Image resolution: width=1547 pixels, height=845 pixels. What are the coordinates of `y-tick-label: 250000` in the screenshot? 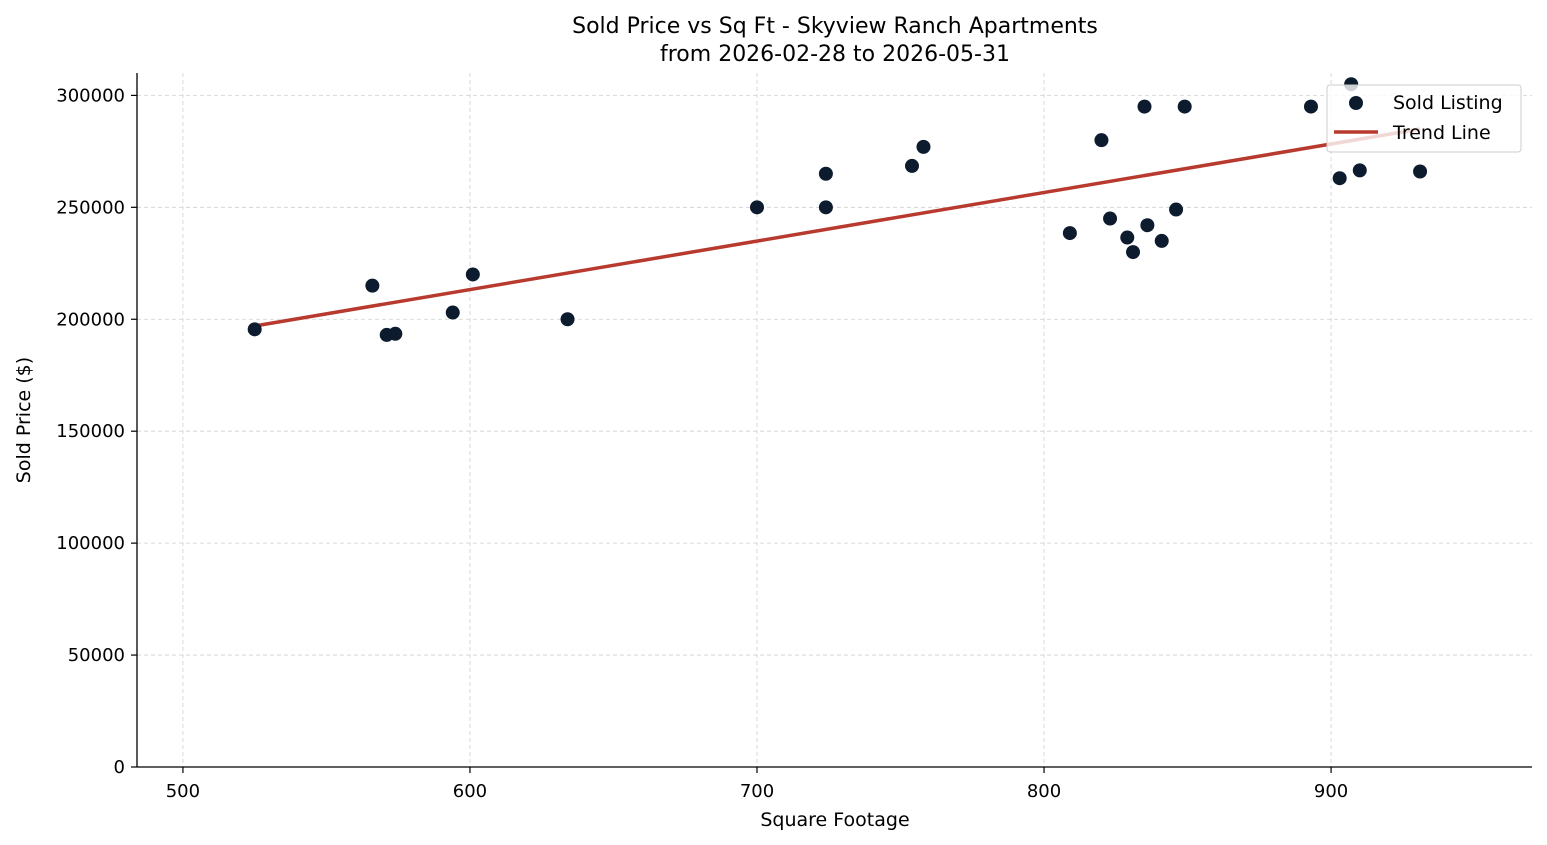 It's located at (90, 207).